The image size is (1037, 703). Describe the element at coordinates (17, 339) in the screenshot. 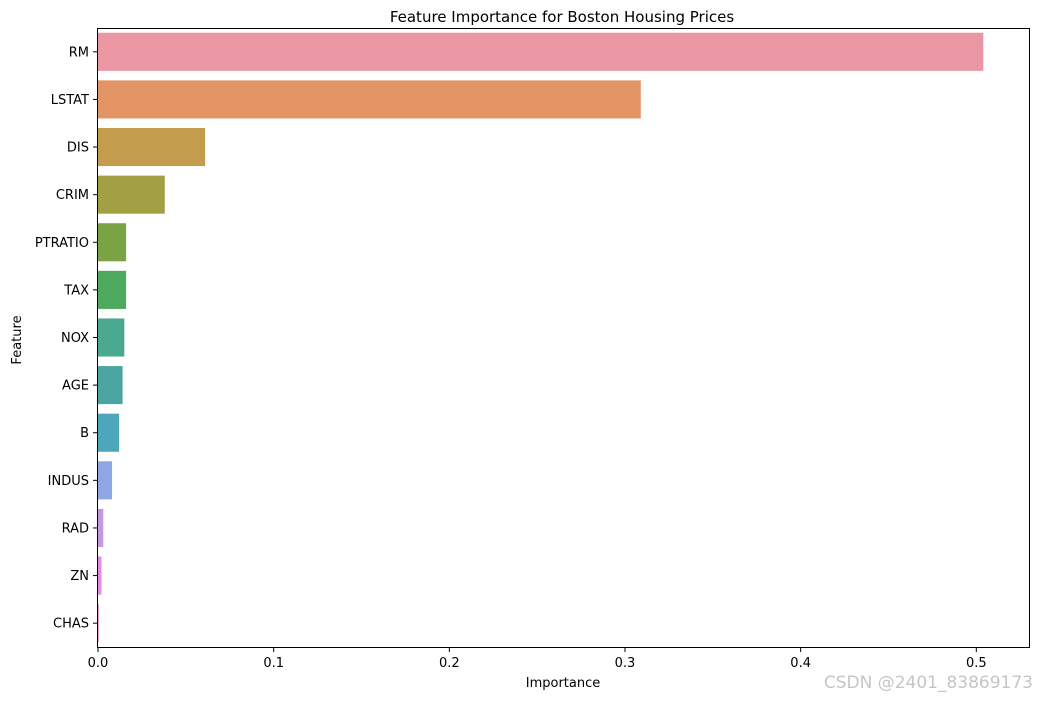

I see `y-axis-label: Feature` at that location.